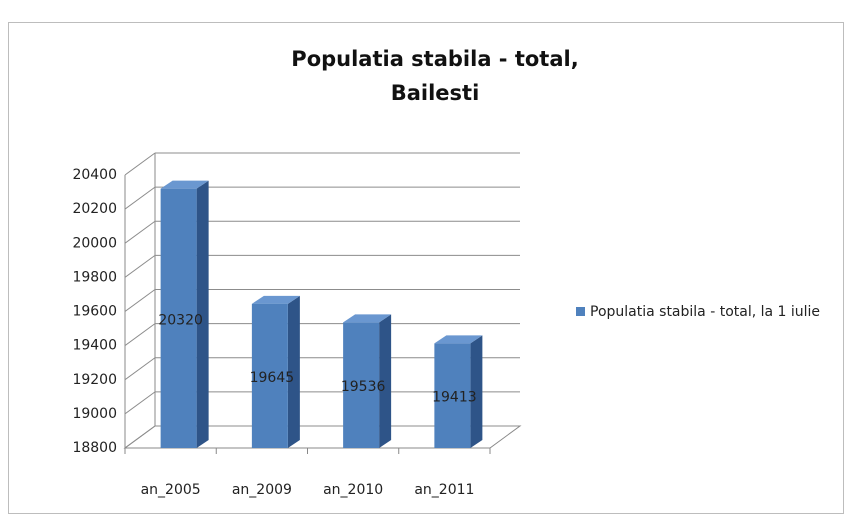 This screenshot has width=853, height=522. I want to click on data-label: 19645, so click(272, 378).